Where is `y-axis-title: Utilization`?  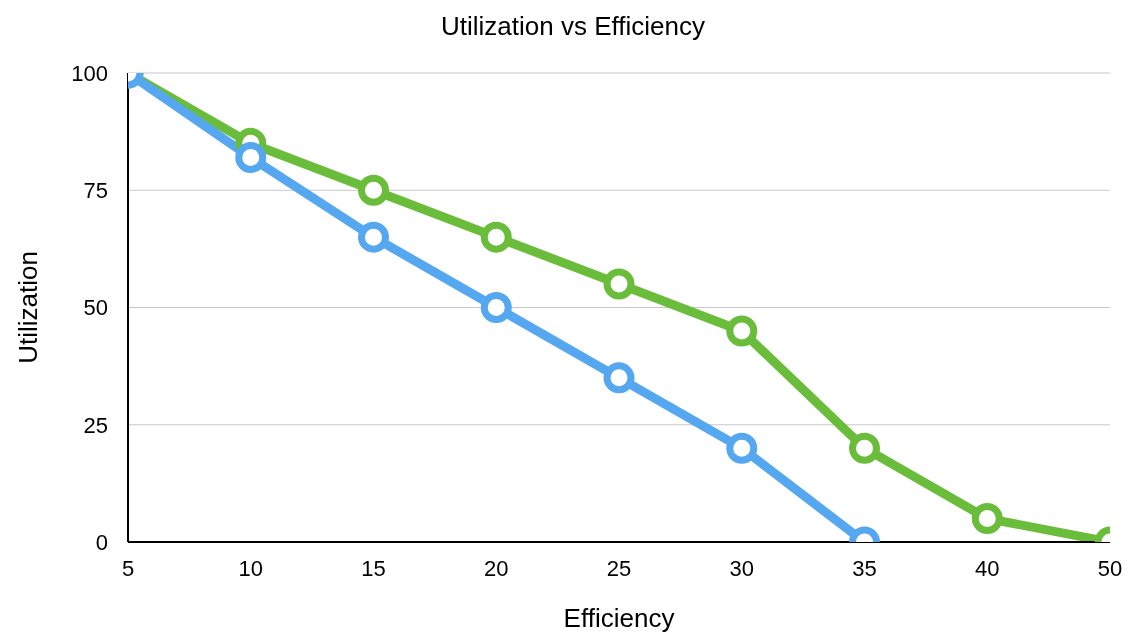 y-axis-title: Utilization is located at coordinates (28, 307).